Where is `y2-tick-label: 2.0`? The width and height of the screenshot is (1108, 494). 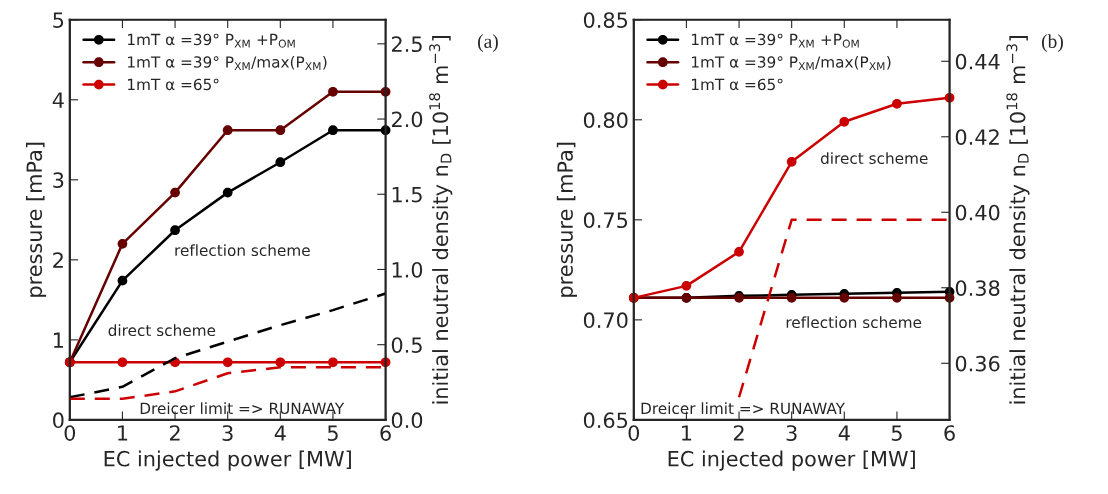
y2-tick-label: 2.0 is located at coordinates (407, 119).